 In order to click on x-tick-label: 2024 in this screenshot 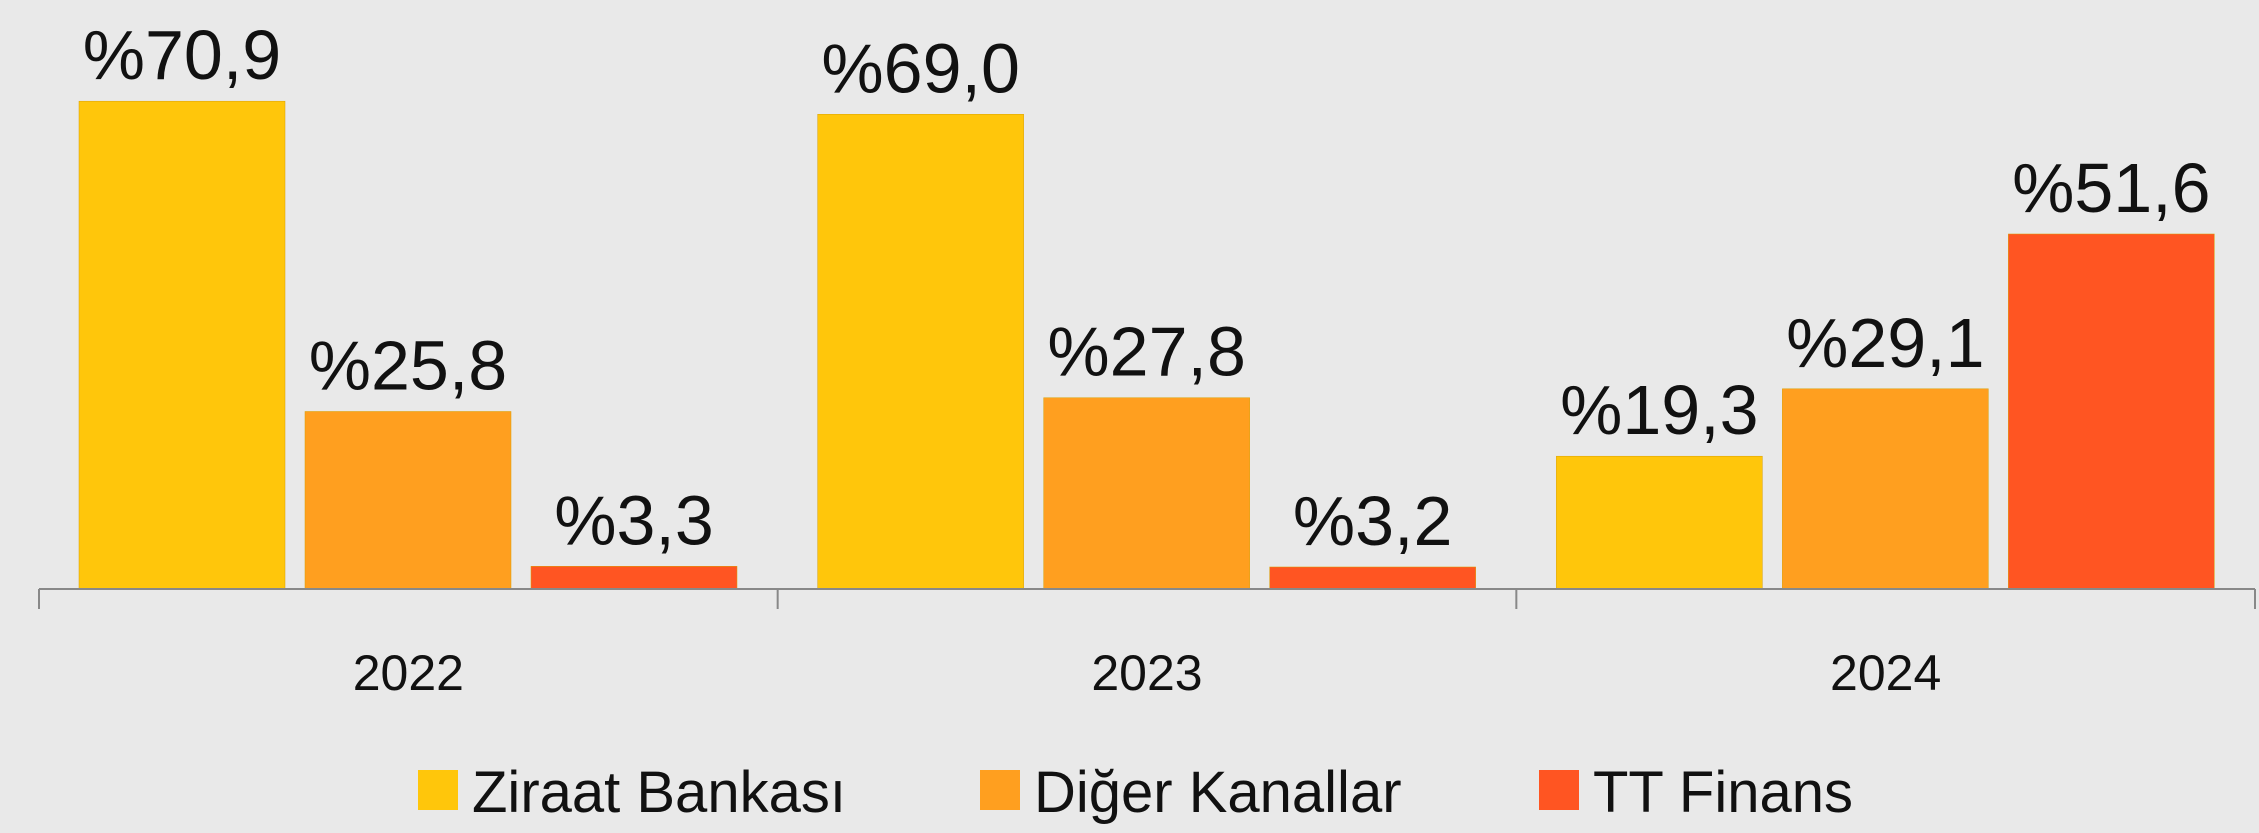, I will do `click(1885, 673)`.